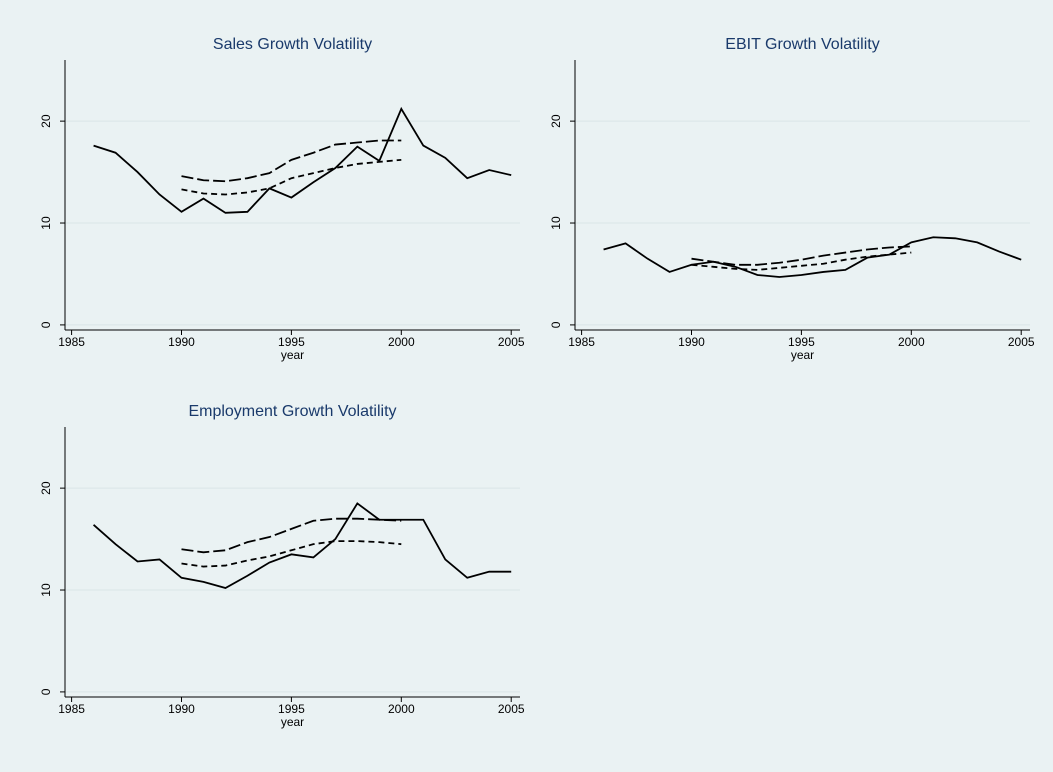 Image resolution: width=1053 pixels, height=772 pixels. Describe the element at coordinates (802, 44) in the screenshot. I see `chart-title: EBIT Growth Volatility` at that location.